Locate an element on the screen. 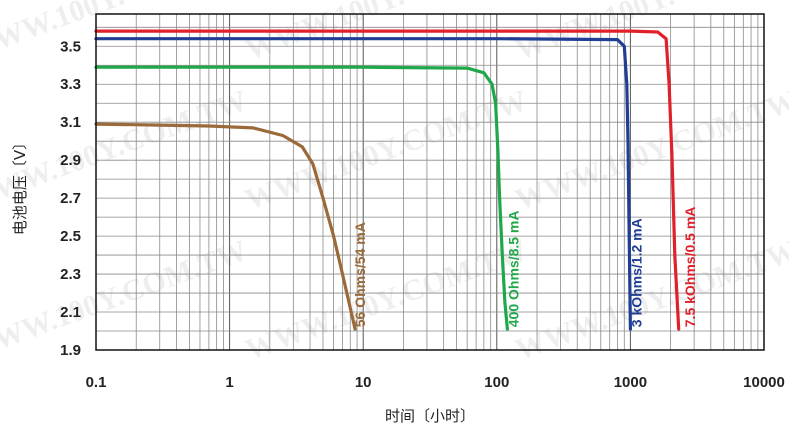 The height and width of the screenshot is (428, 789). y-tick-label: 2.3 is located at coordinates (70, 274).